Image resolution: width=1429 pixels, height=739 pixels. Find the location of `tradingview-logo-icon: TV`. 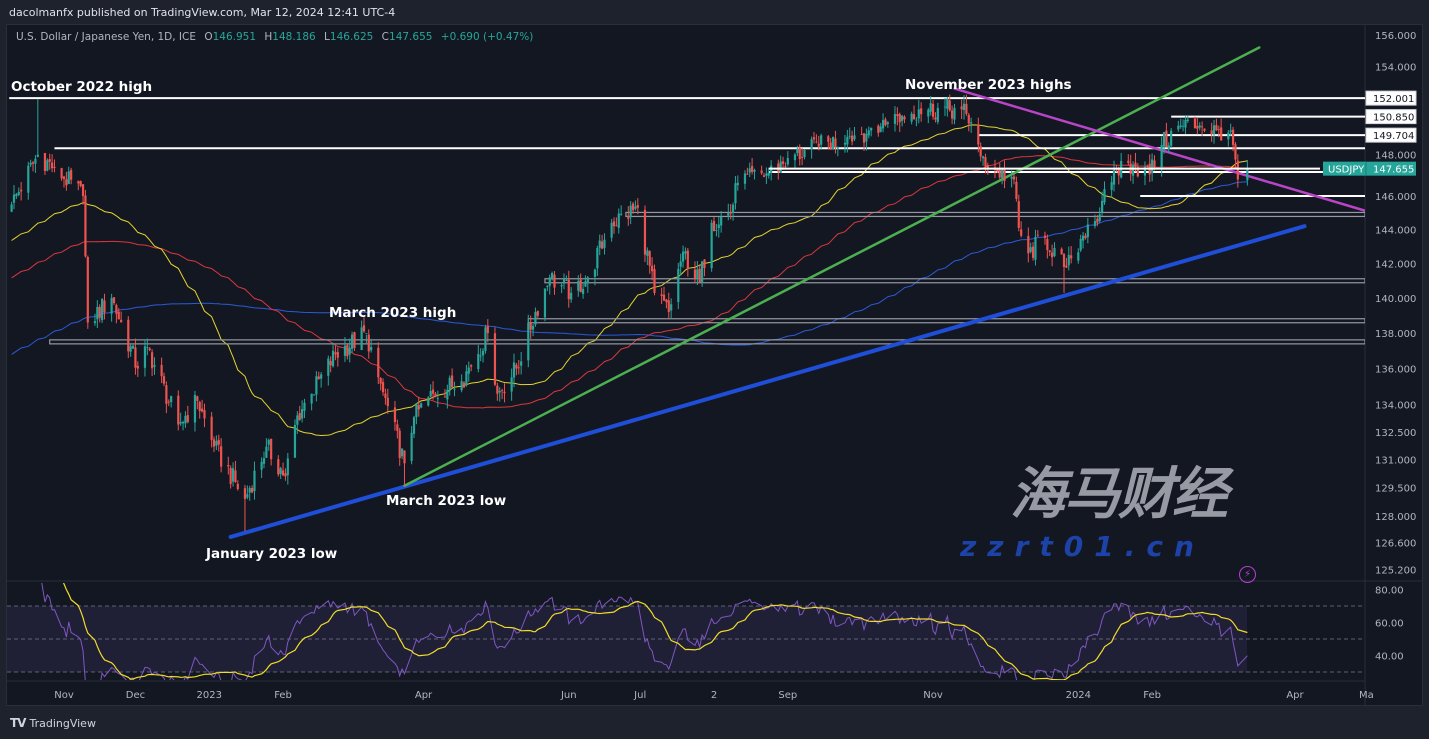

tradingview-logo-icon: TV is located at coordinates (18, 723).